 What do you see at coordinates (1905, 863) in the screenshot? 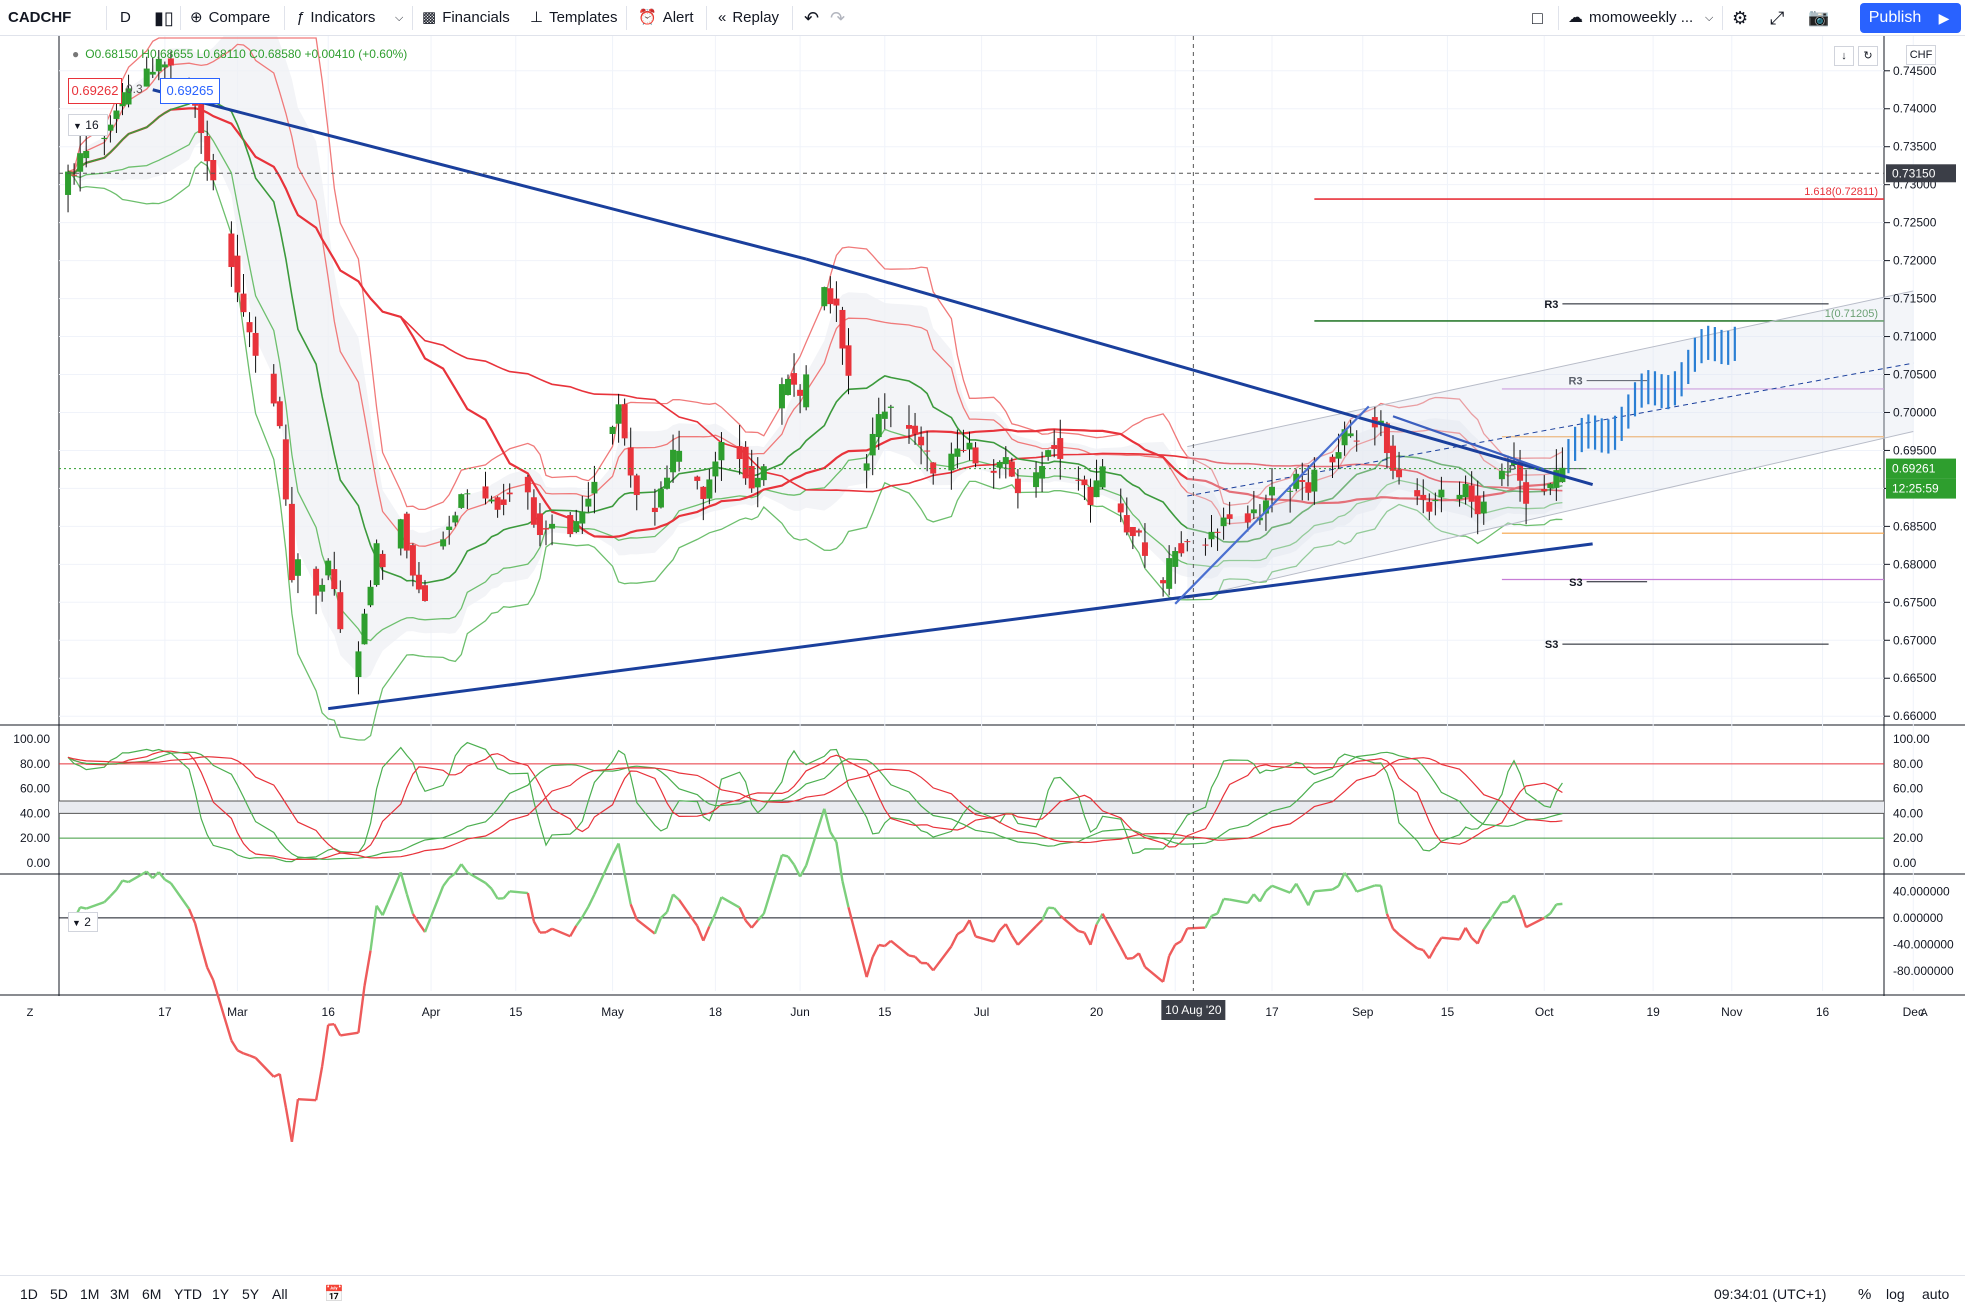
I see `osc1-tick-right: 0.00` at bounding box center [1905, 863].